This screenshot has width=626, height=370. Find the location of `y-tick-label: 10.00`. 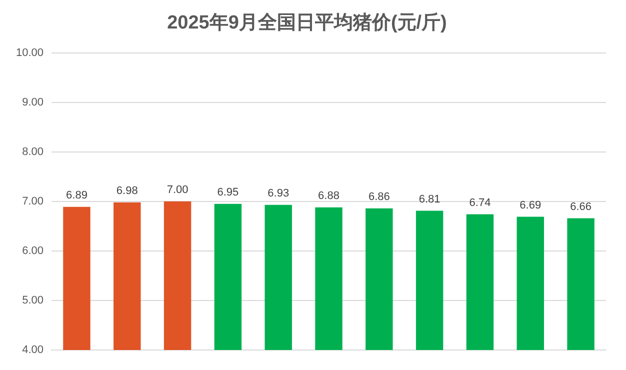

y-tick-label: 10.00 is located at coordinates (30, 52).